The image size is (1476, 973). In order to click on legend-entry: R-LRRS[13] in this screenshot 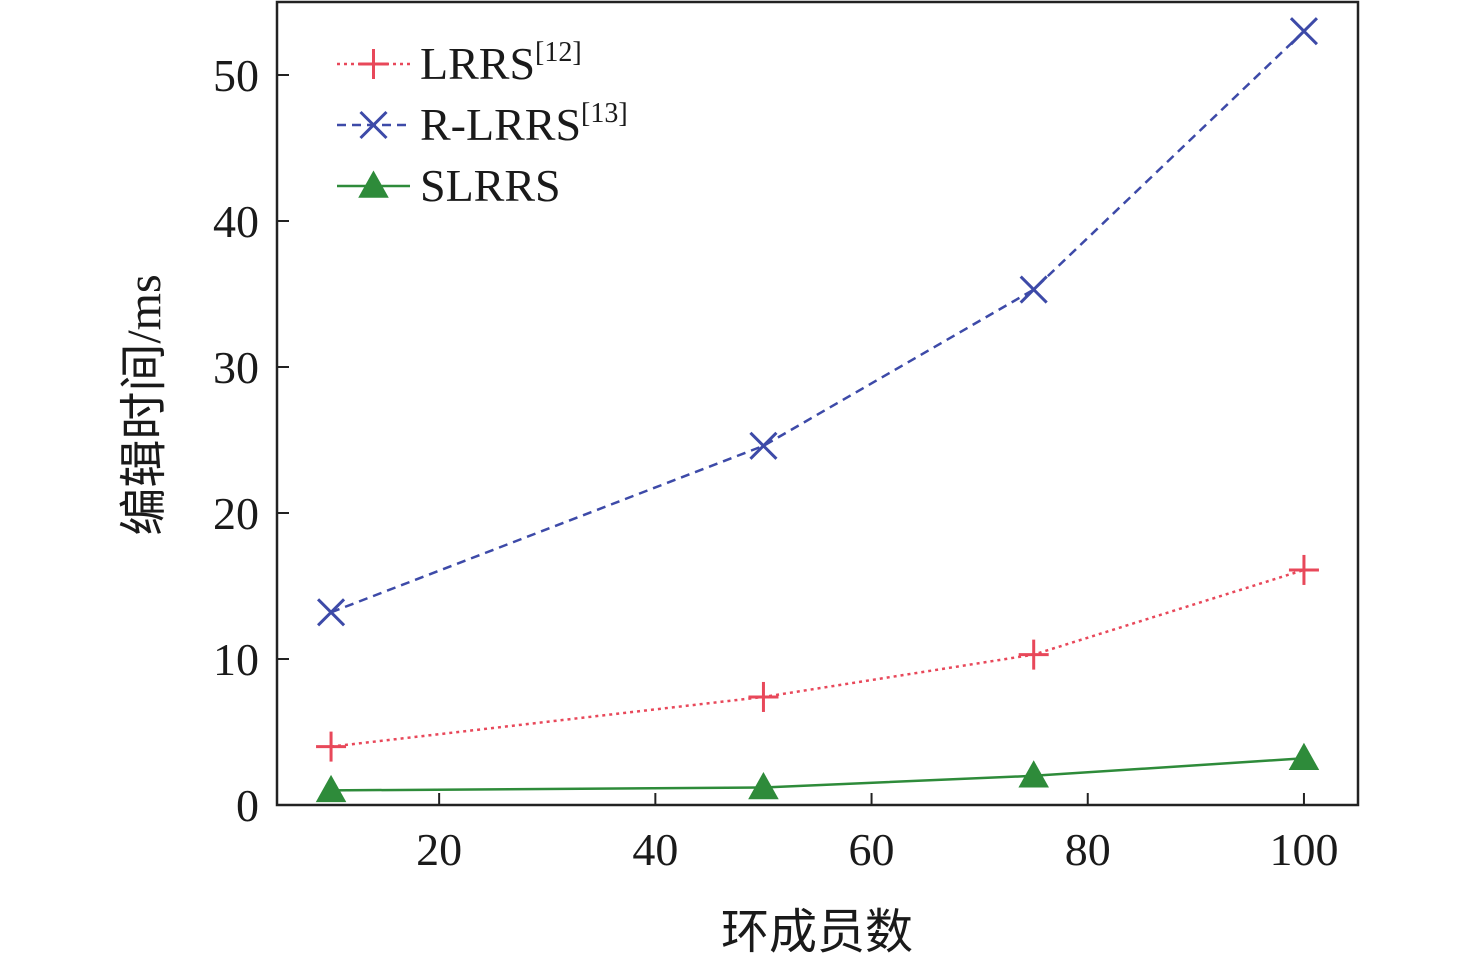, I will do `click(482, 124)`.